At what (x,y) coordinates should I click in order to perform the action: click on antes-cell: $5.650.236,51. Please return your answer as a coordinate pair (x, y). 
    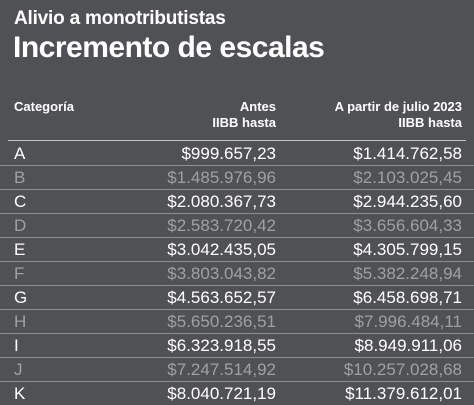
    Looking at the image, I should click on (221, 321).